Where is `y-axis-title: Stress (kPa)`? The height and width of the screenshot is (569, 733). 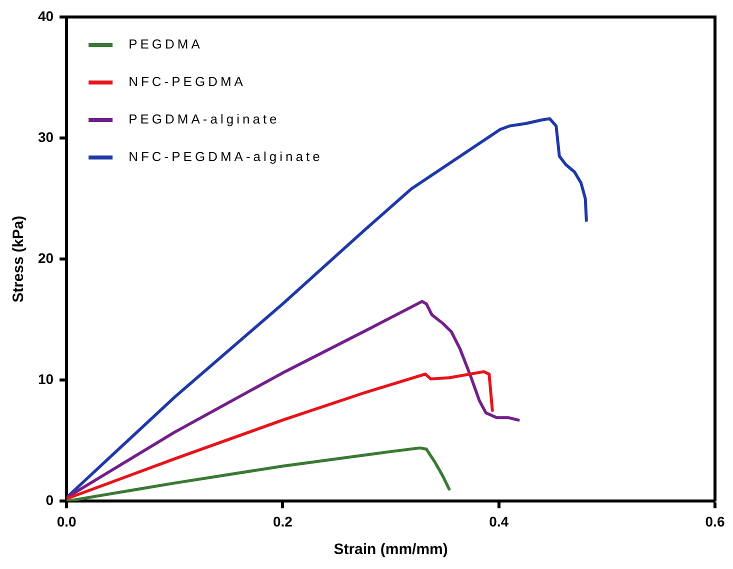 y-axis-title: Stress (kPa) is located at coordinates (19, 259).